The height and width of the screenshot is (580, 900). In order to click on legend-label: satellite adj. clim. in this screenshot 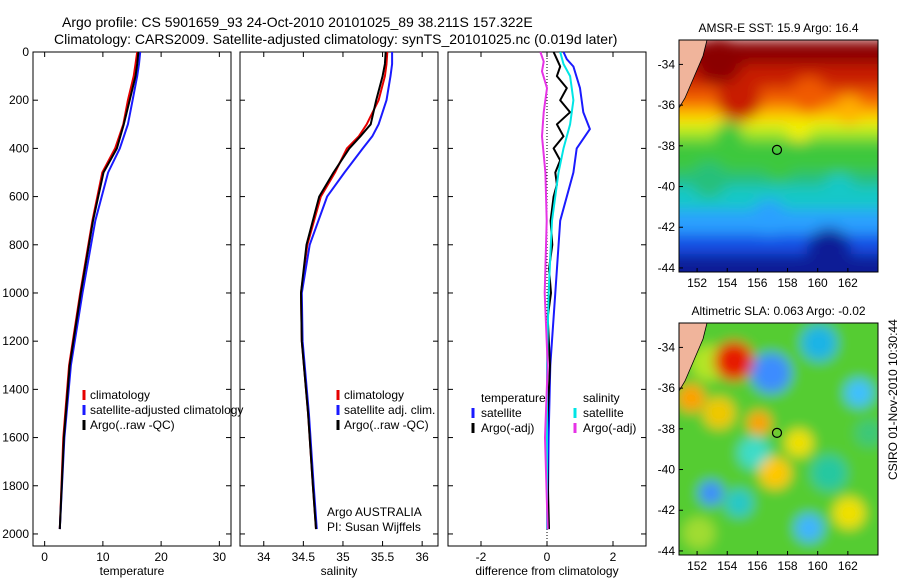, I will do `click(389, 410)`.